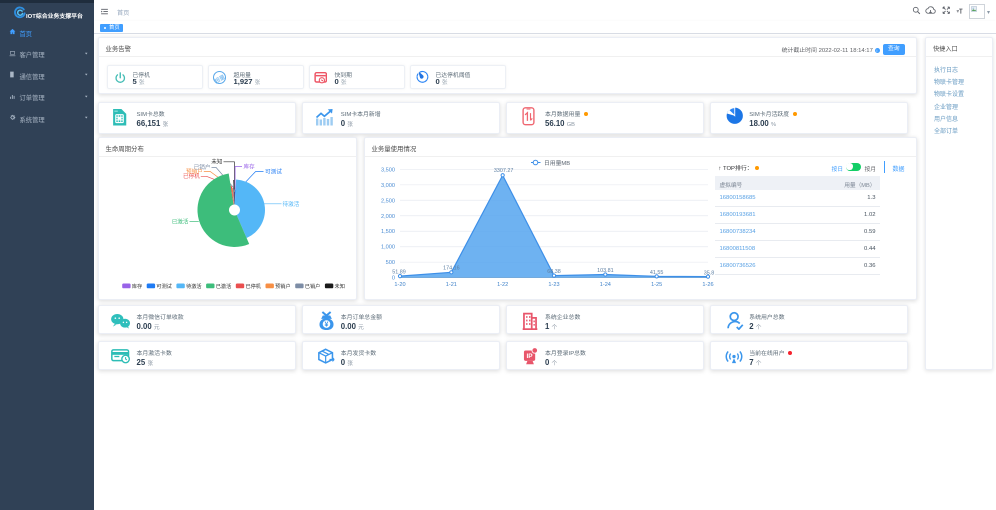 Image resolution: width=996 pixels, height=510 pixels. I want to click on svg-text: 0, so click(392, 279).